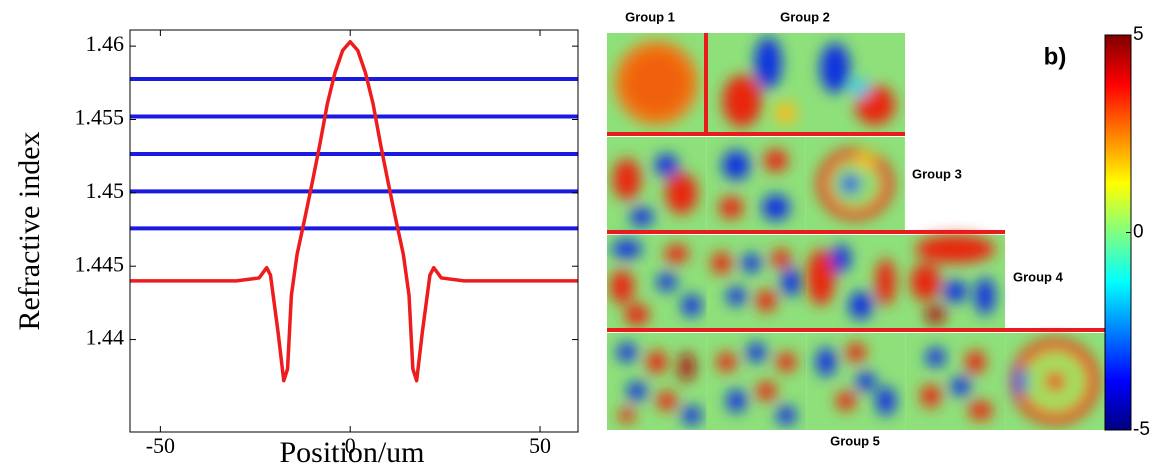 The image size is (1159, 468). Describe the element at coordinates (805, 16) in the screenshot. I see `group-label: Group 2` at that location.